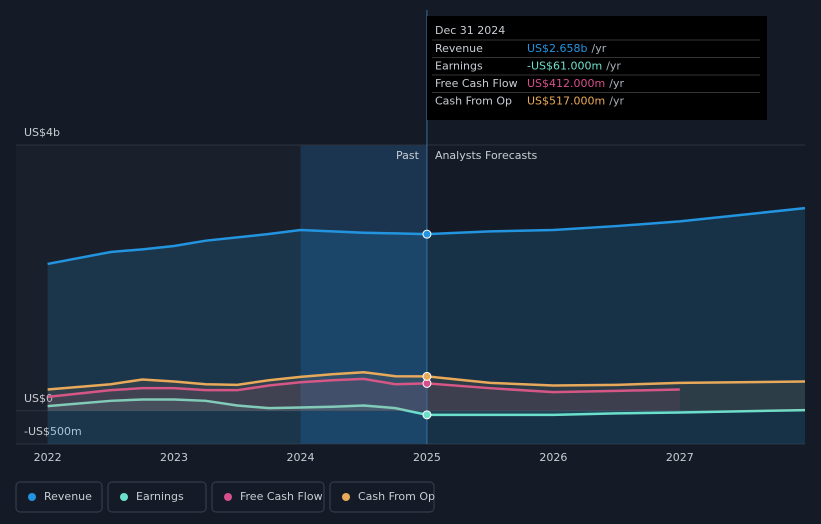 This screenshot has height=524, width=821. Describe the element at coordinates (566, 101) in the screenshot. I see `tooltip-value-text: US$517.000m` at that location.